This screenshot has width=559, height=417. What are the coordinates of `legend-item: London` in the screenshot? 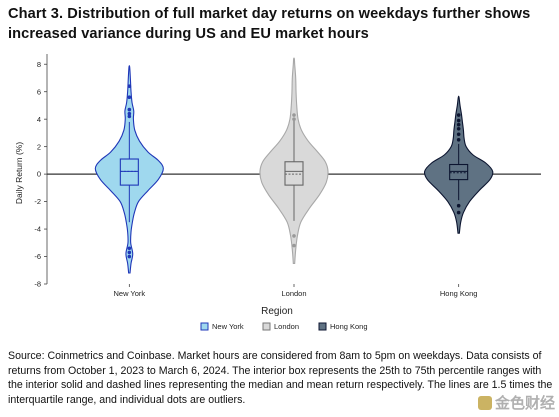 It's located at (280, 326).